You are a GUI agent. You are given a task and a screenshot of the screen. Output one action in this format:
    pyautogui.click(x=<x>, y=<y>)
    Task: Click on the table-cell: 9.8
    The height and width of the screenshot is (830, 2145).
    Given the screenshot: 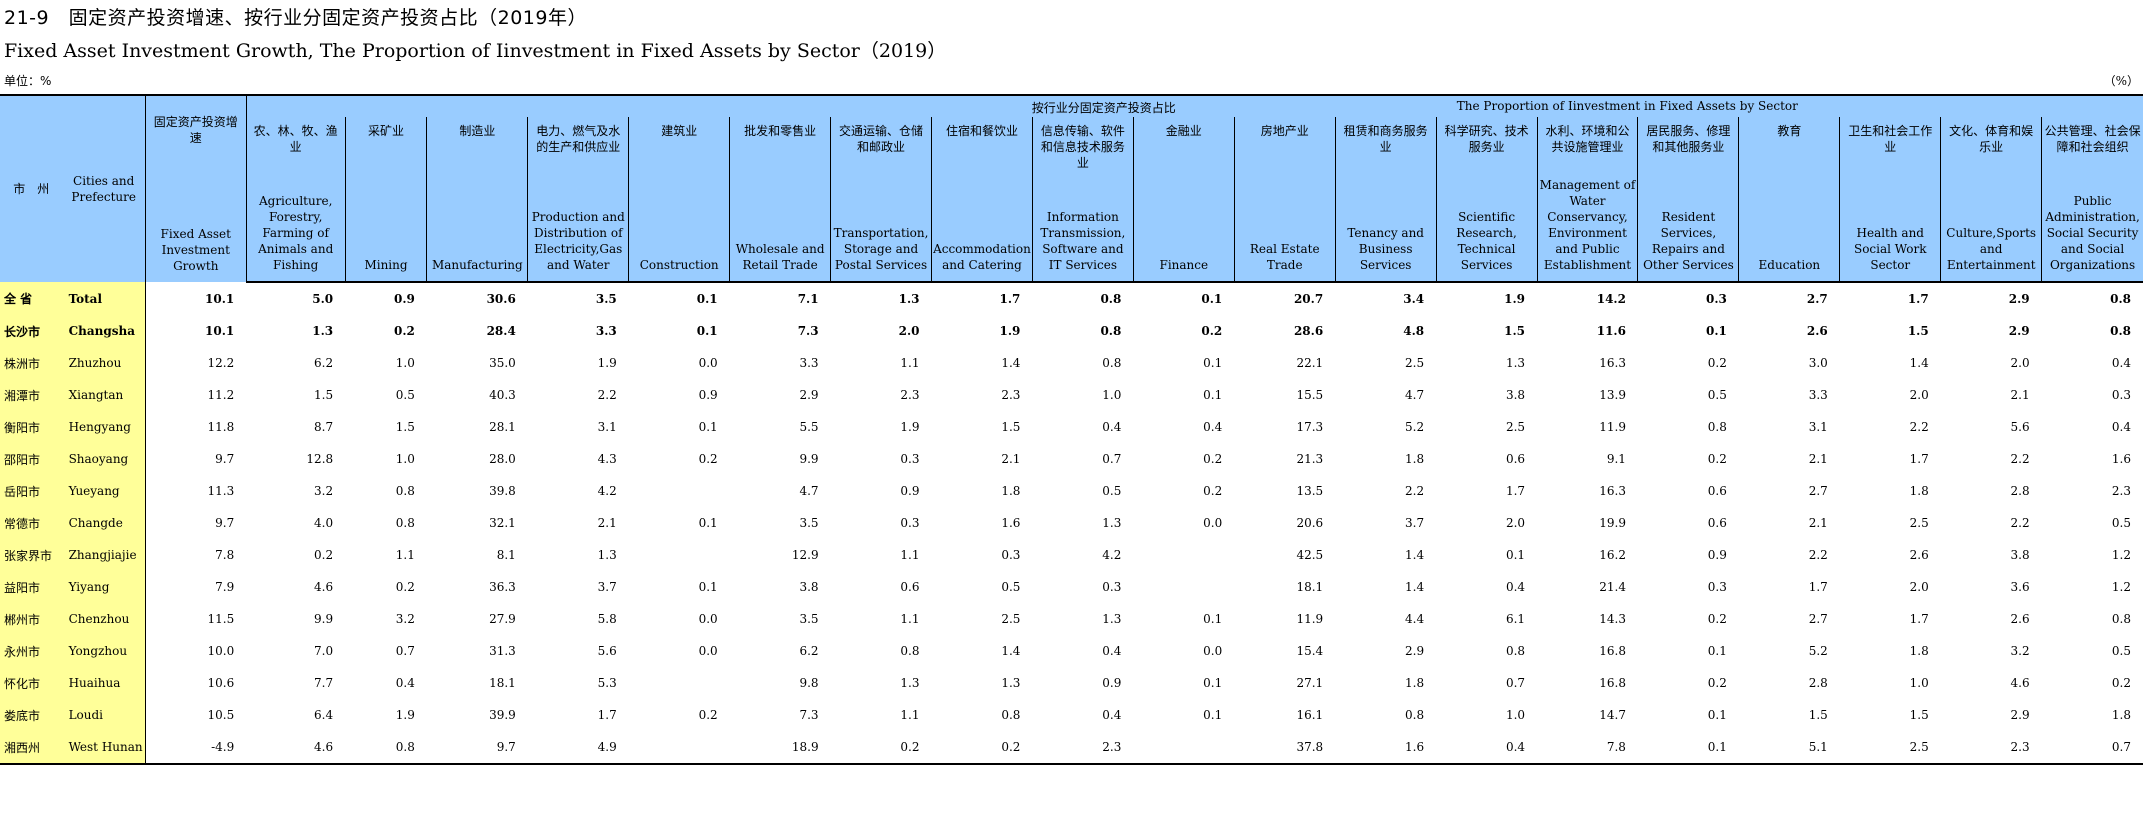 What is the action you would take?
    pyautogui.click(x=809, y=683)
    